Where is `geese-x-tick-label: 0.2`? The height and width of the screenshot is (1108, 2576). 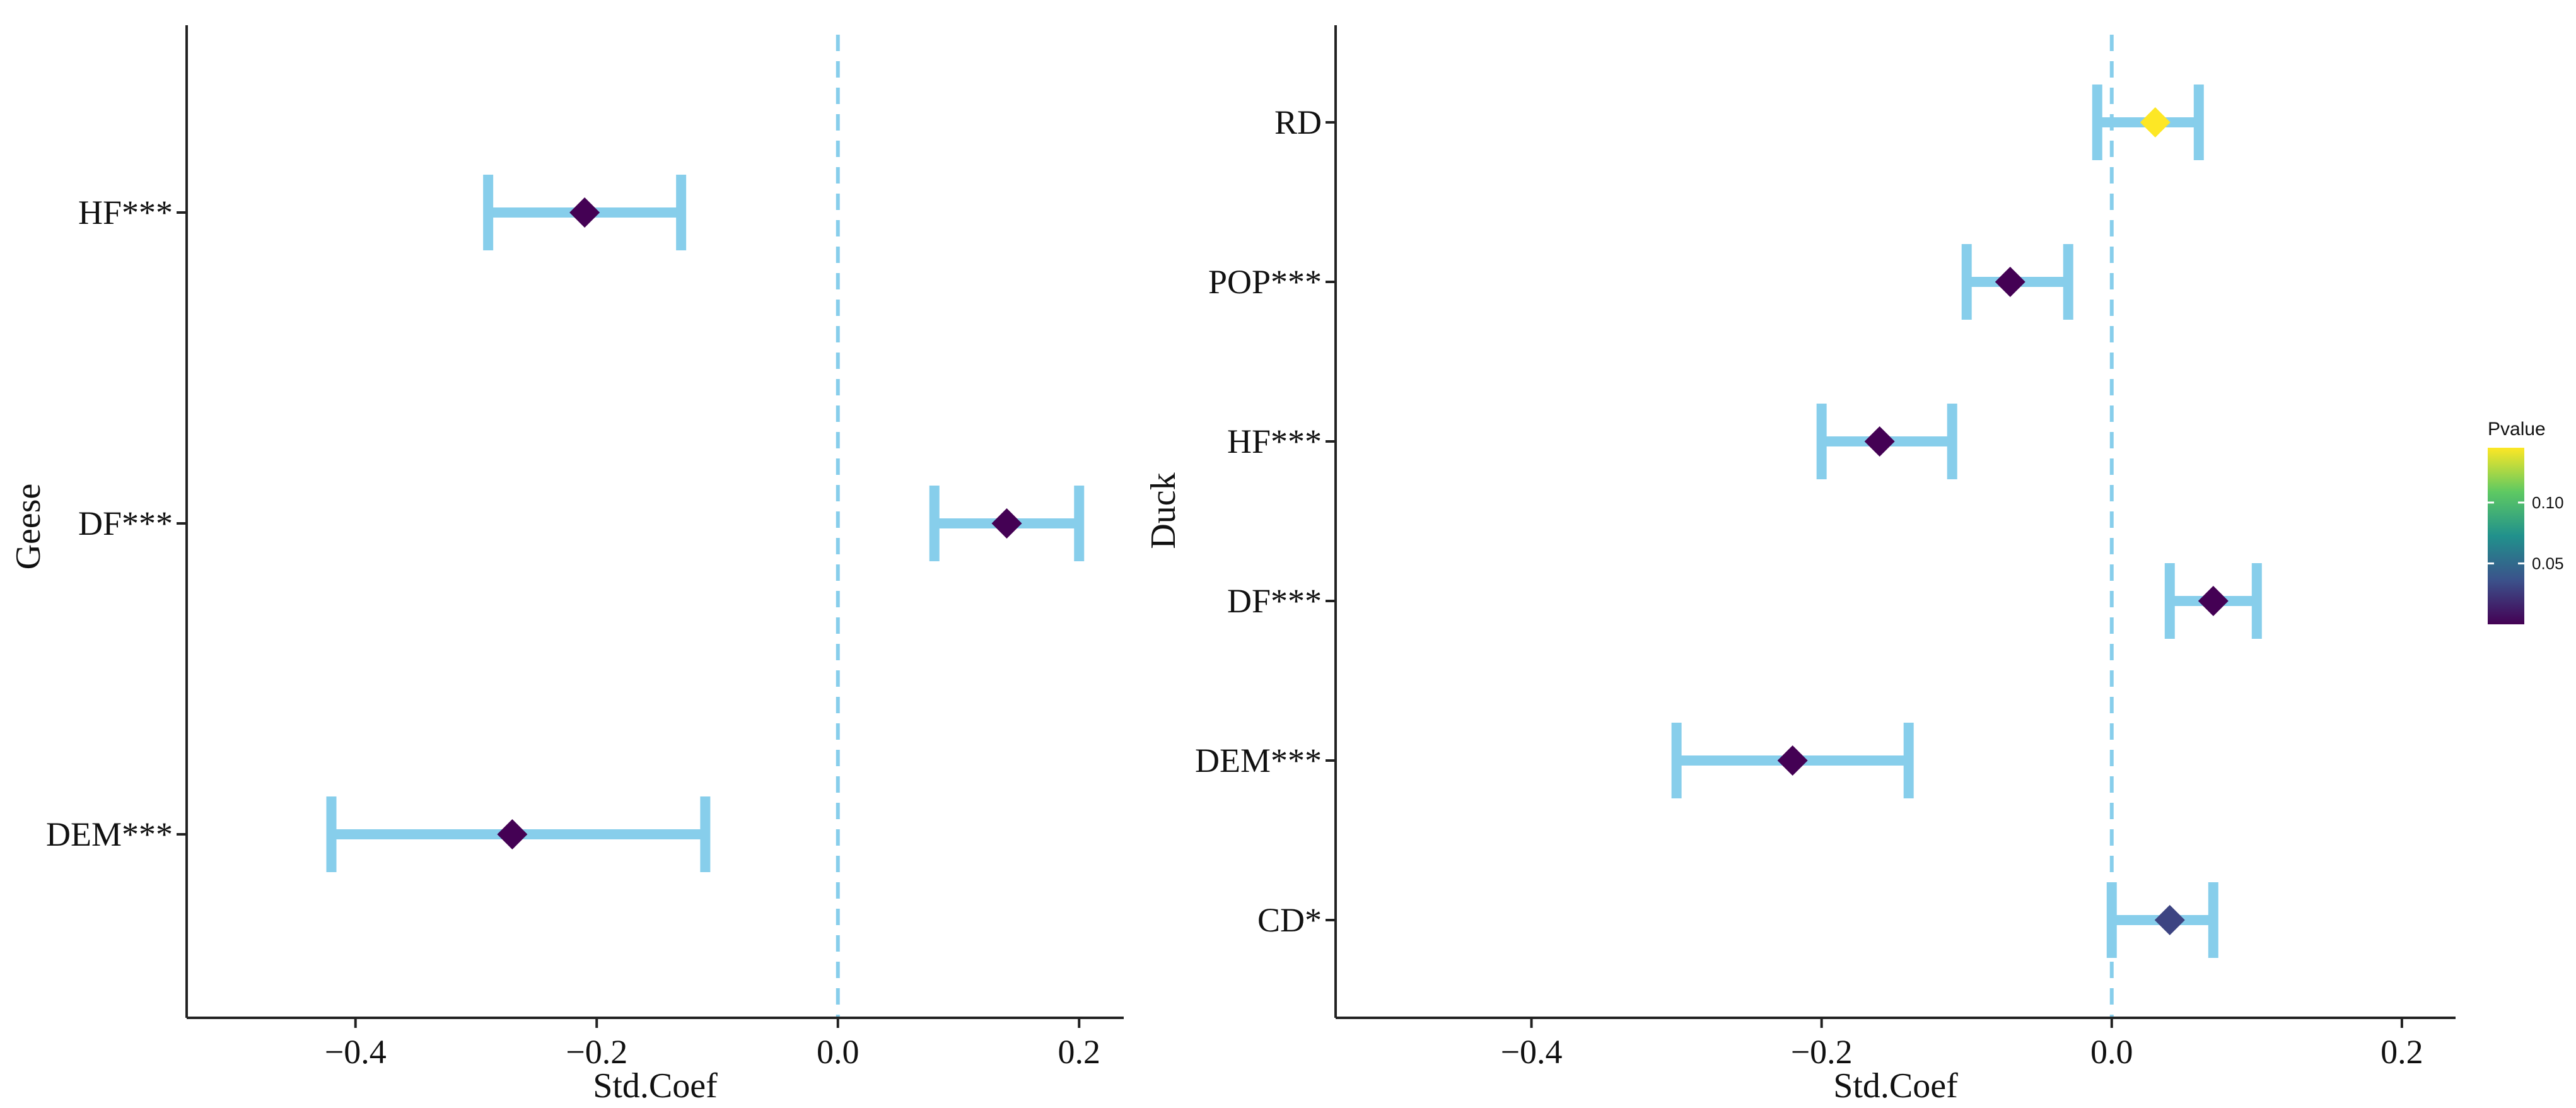
geese-x-tick-label: 0.2 is located at coordinates (1079, 1052).